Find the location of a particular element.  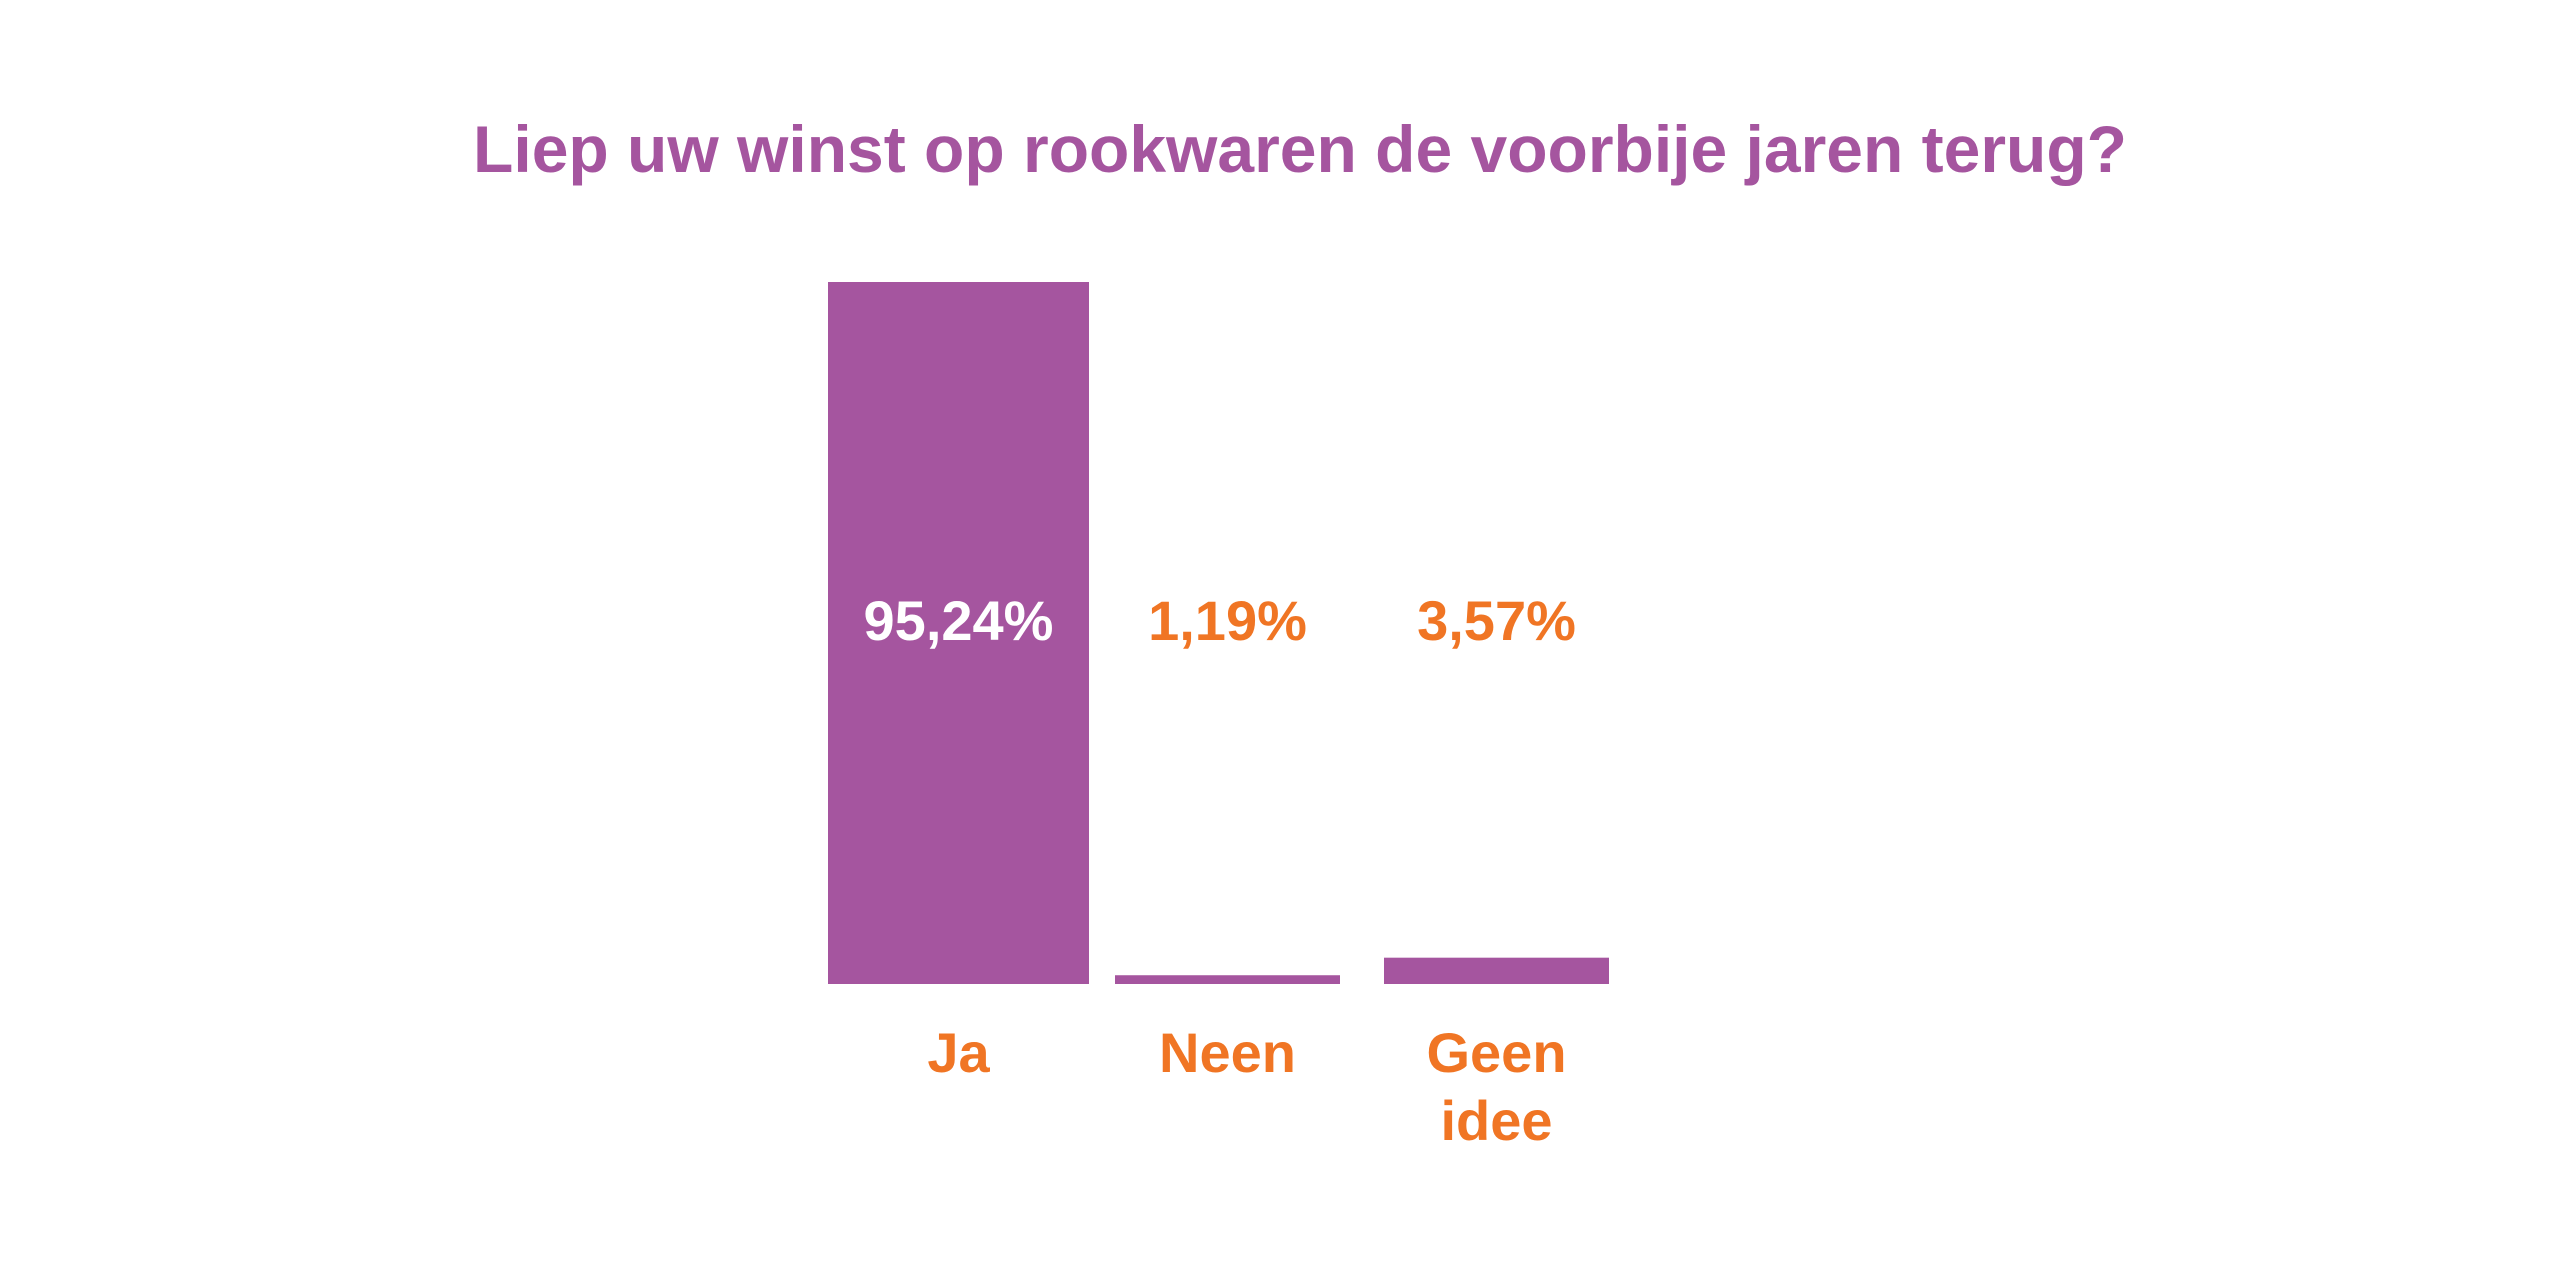

category-label-0-line-0: Ja is located at coordinates (958, 1052).